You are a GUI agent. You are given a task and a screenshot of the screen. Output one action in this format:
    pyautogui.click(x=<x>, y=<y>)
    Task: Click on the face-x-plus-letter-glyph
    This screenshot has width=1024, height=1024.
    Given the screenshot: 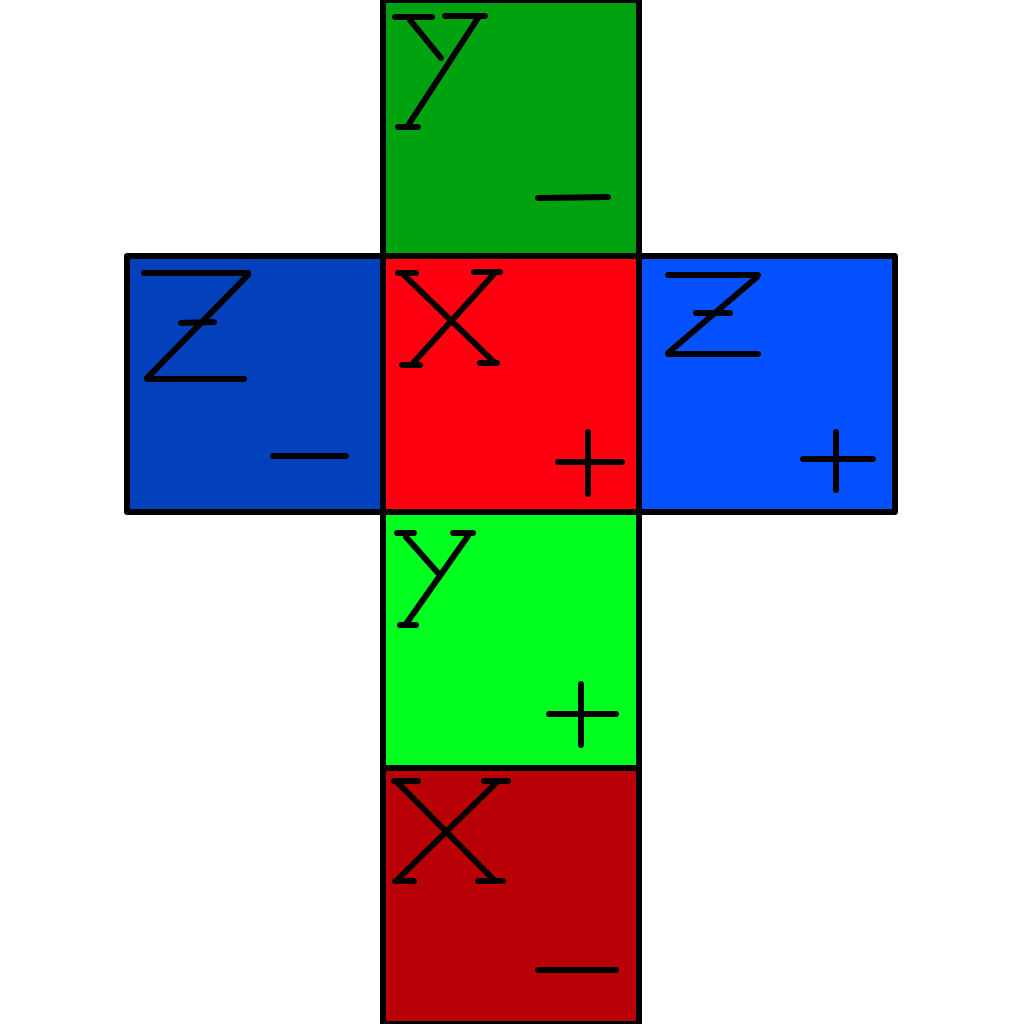 What is the action you would take?
    pyautogui.click(x=449, y=318)
    